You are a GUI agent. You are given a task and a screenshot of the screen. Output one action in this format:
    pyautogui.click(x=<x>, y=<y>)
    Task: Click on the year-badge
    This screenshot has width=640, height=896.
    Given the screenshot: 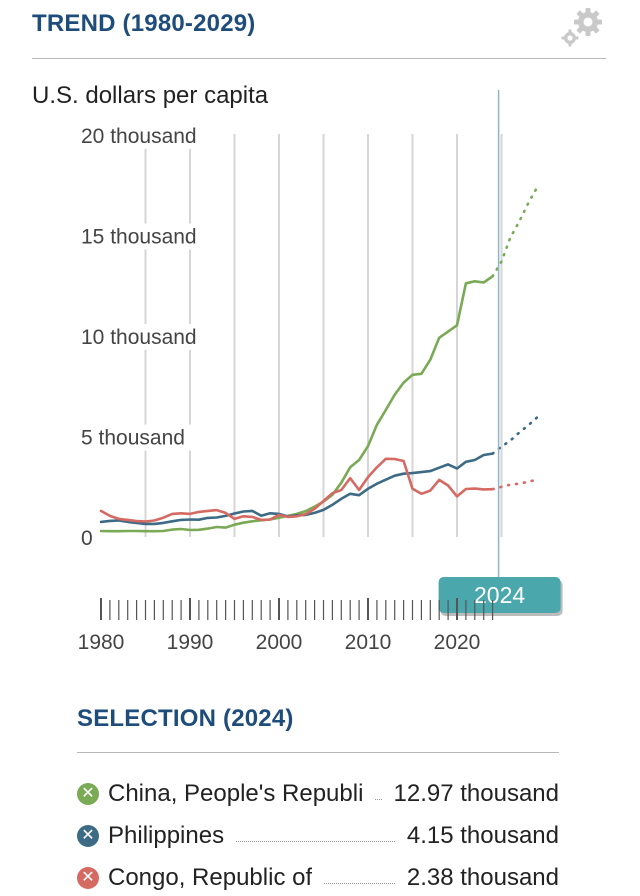 What is the action you would take?
    pyautogui.click(x=499, y=595)
    